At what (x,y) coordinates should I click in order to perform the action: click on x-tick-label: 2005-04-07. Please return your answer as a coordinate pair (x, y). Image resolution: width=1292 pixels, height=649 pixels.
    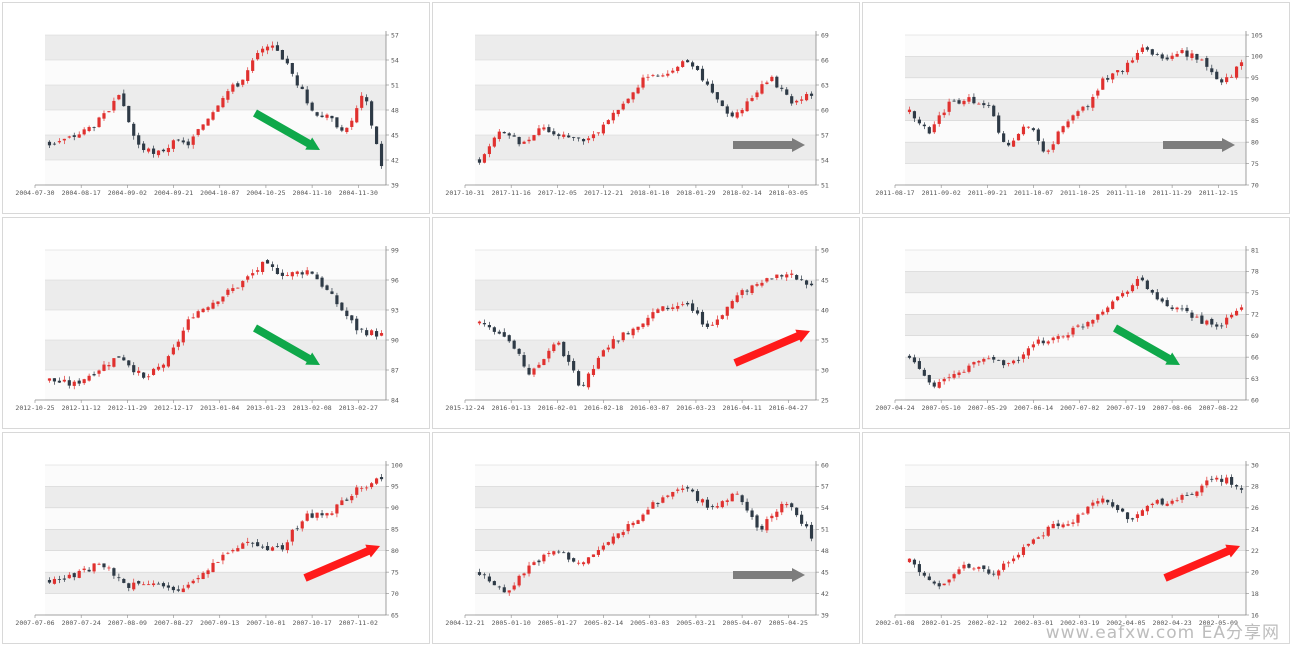
    Looking at the image, I should click on (742, 623).